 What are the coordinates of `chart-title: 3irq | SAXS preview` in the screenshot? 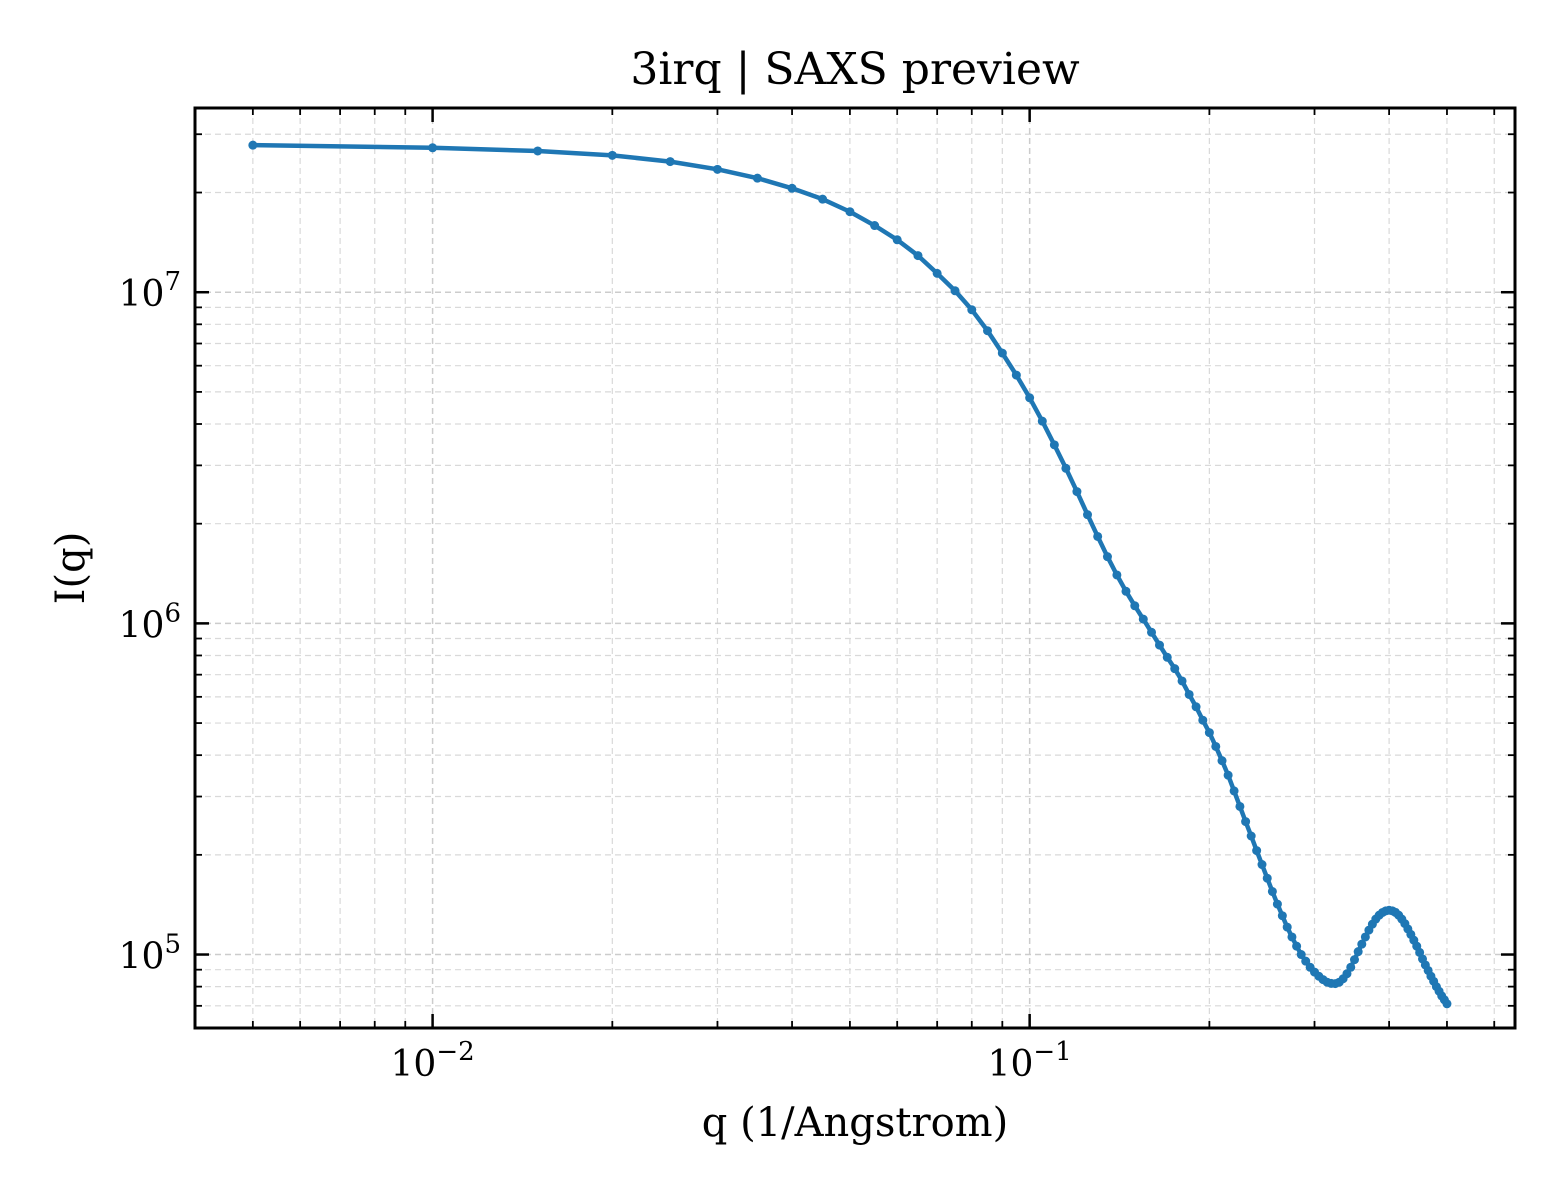 It's located at (855, 69).